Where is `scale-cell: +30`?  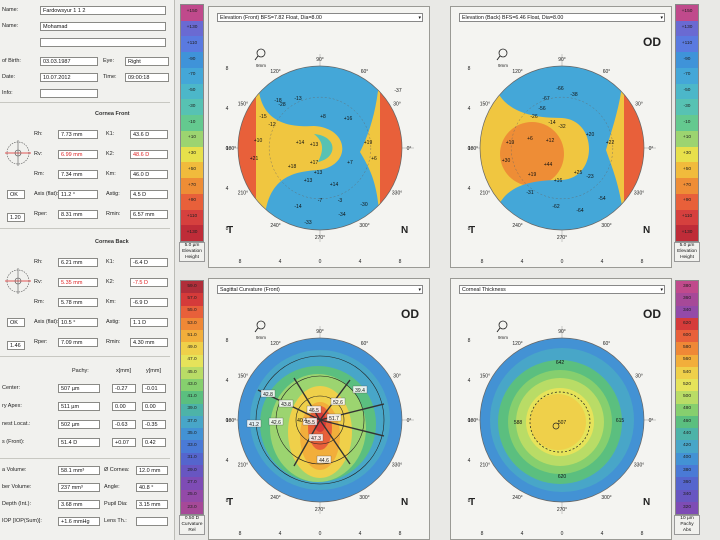 scale-cell: +30 is located at coordinates (687, 154).